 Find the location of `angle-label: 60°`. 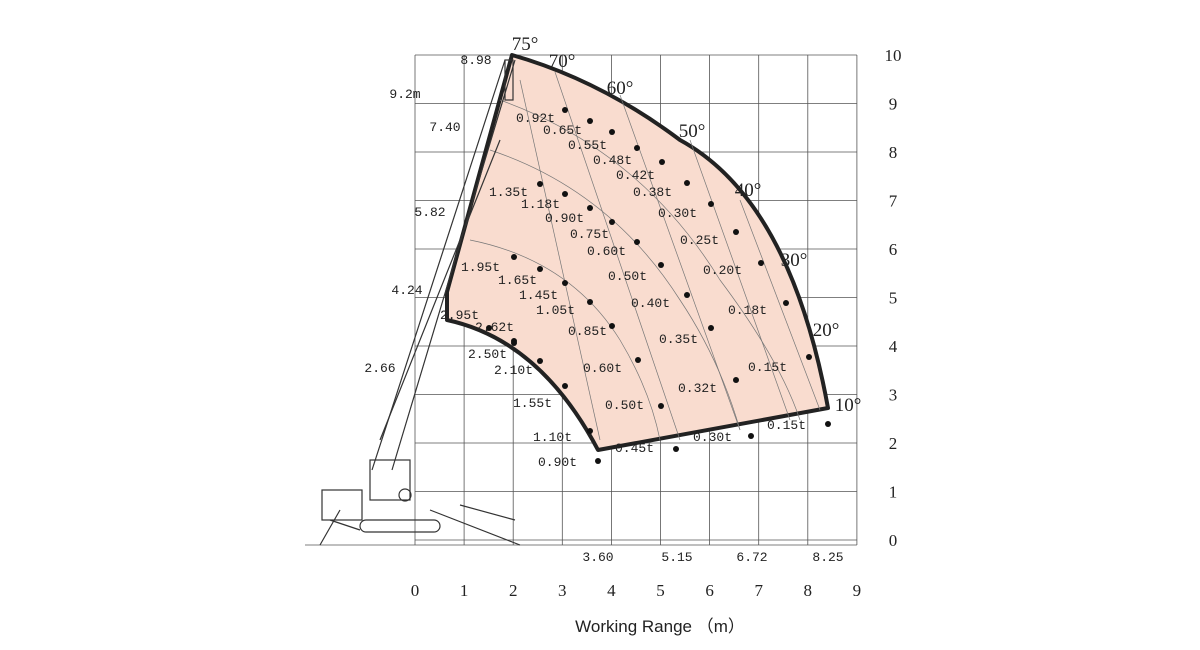

angle-label: 60° is located at coordinates (620, 88).